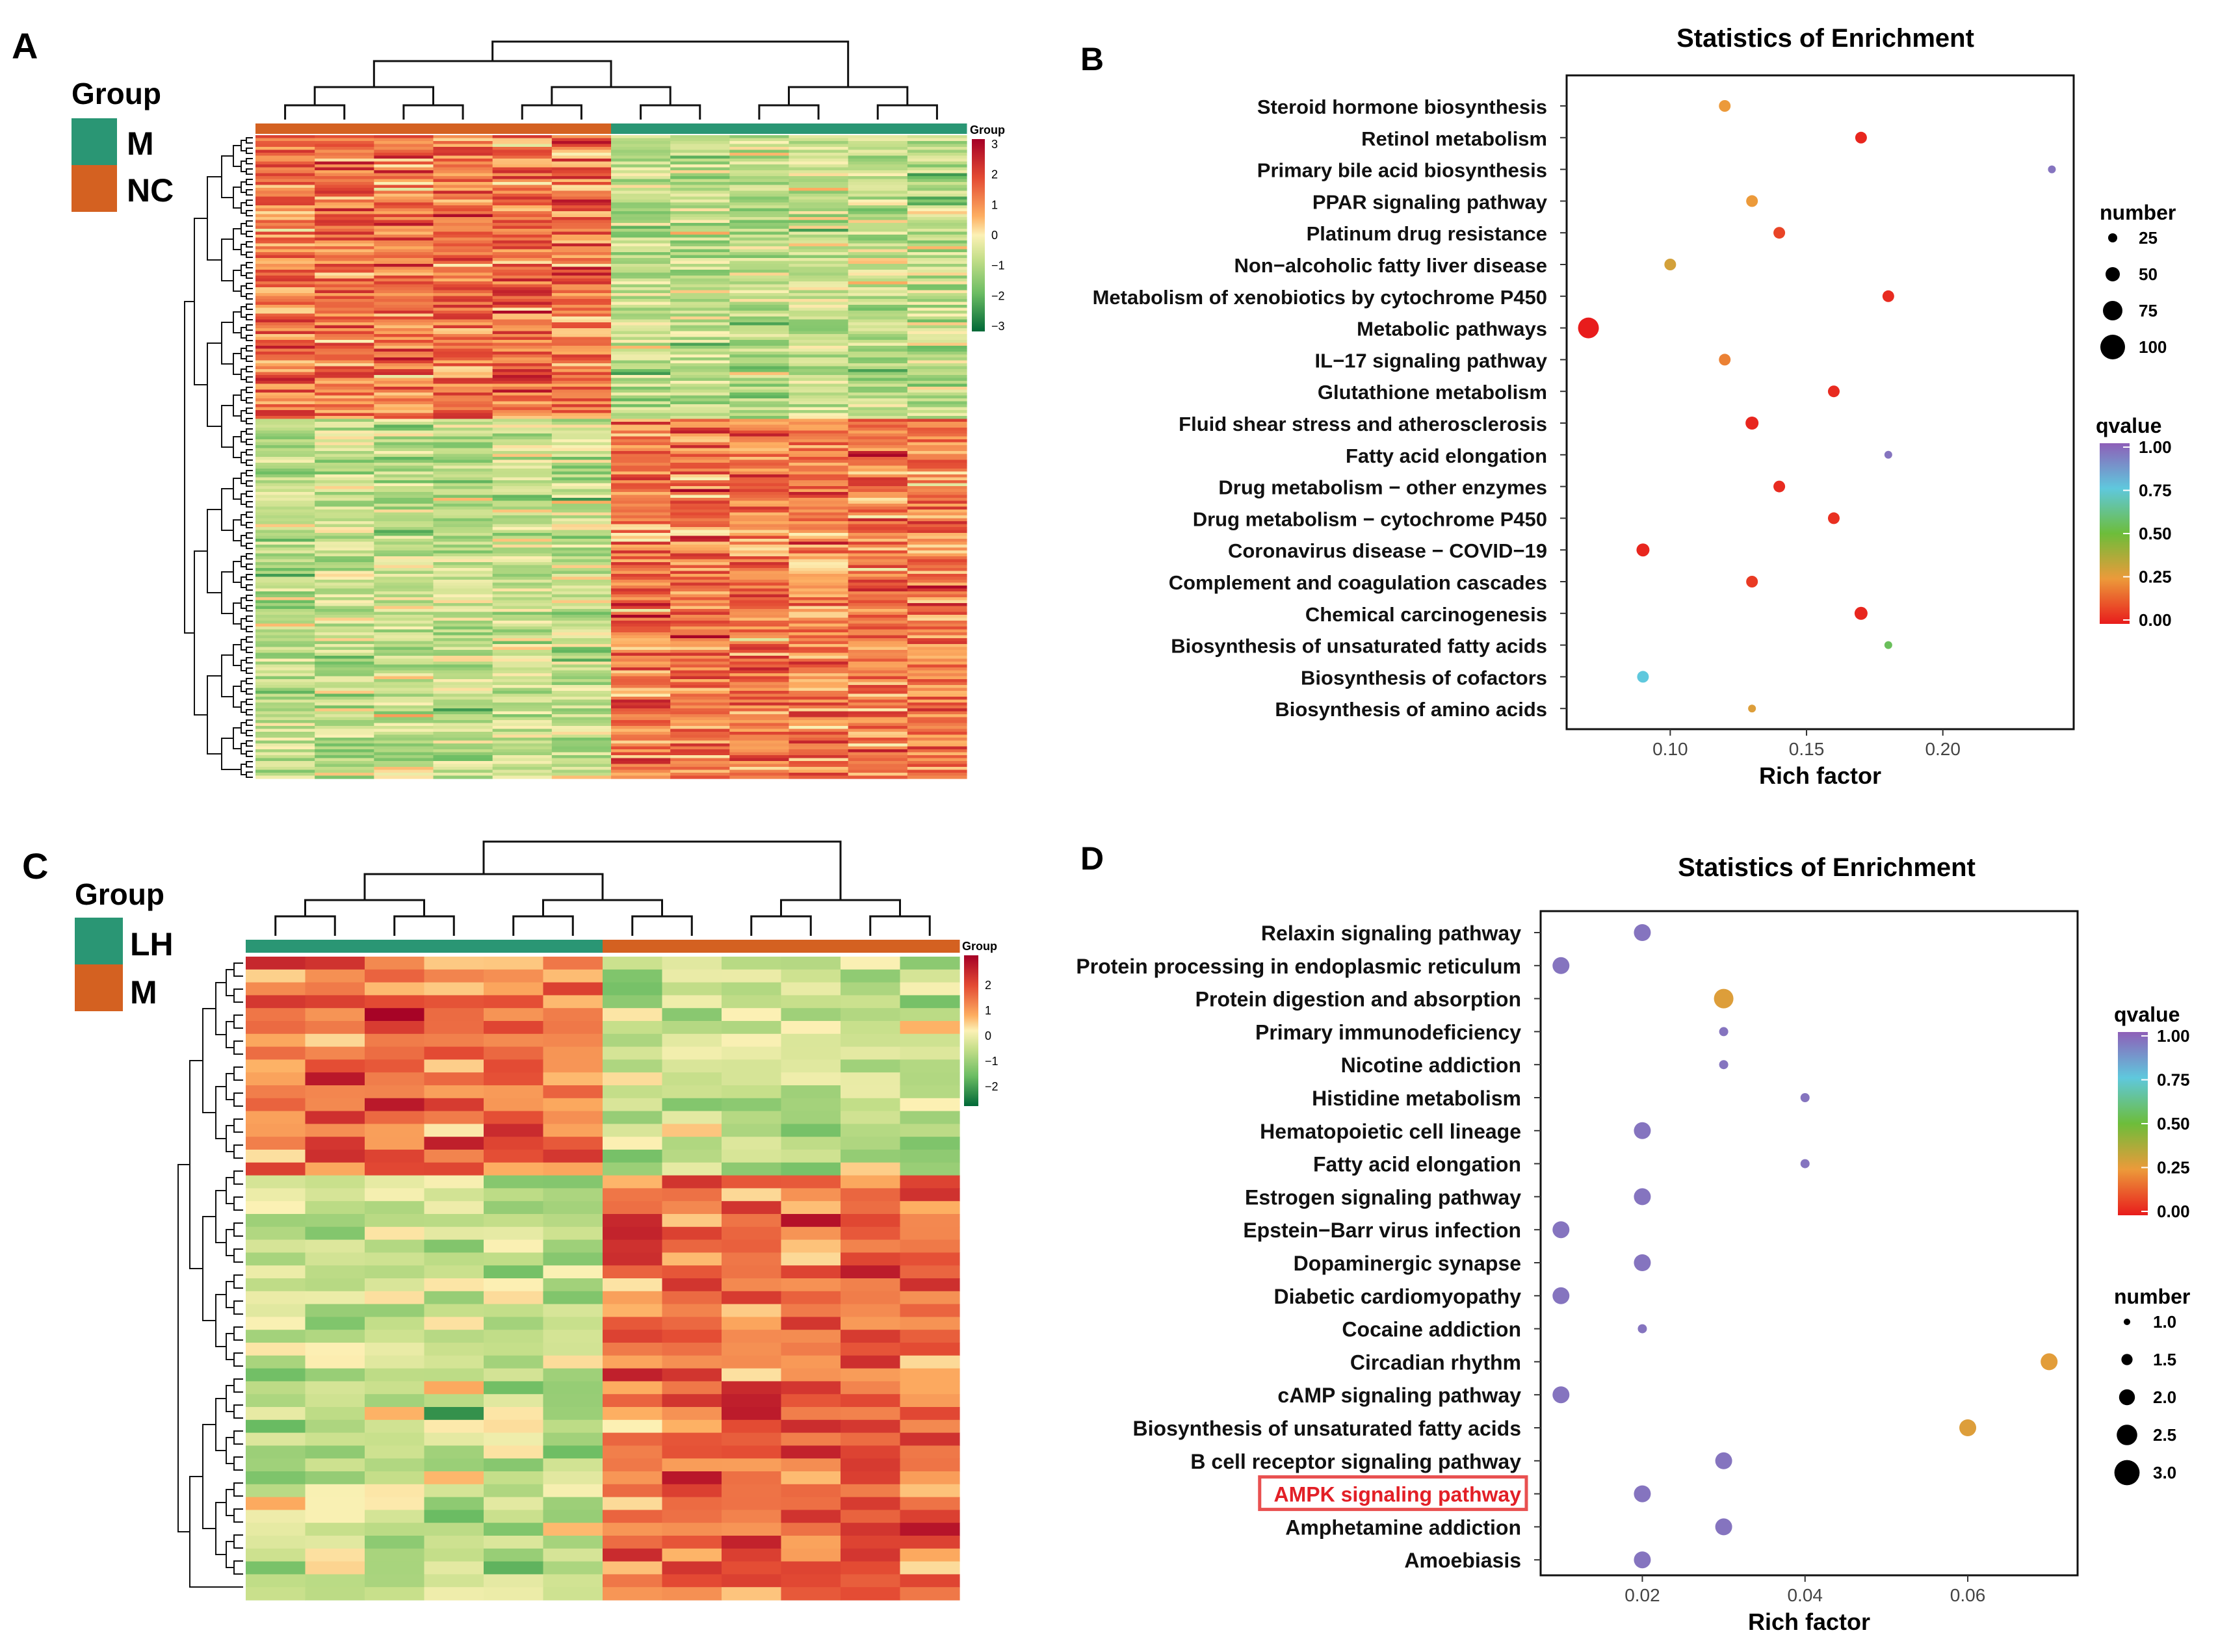 The width and height of the screenshot is (2218, 1652). Describe the element at coordinates (987, 129) in the screenshot. I see `heatmap-a-scale-title: Group` at that location.